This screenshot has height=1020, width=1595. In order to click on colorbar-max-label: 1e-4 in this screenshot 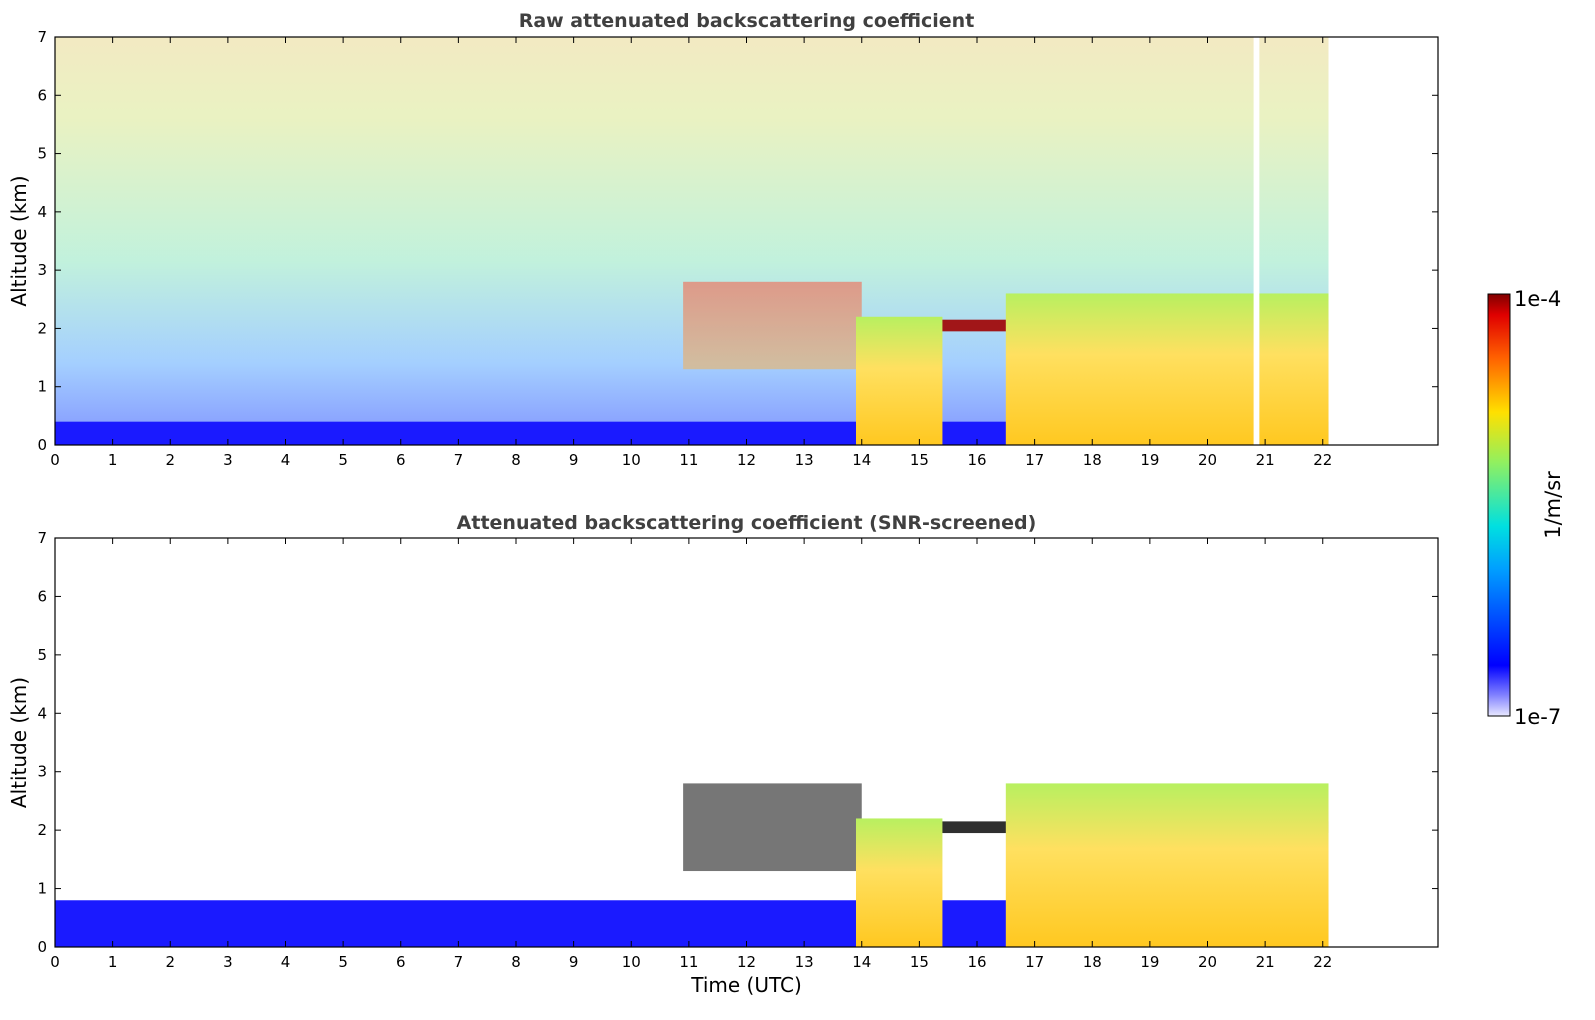, I will do `click(1537, 299)`.